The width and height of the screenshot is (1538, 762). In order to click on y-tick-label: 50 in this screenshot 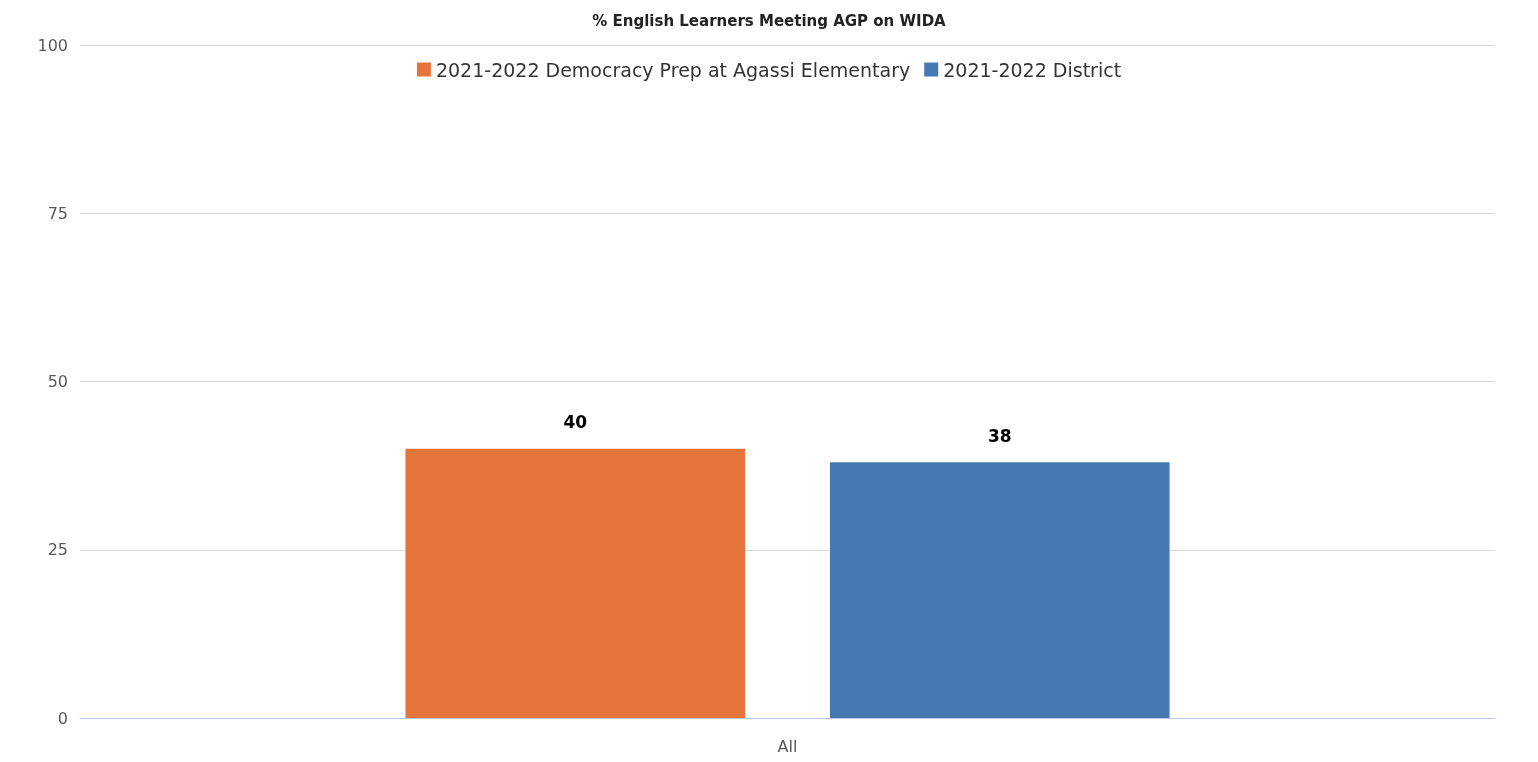, I will do `click(57, 381)`.